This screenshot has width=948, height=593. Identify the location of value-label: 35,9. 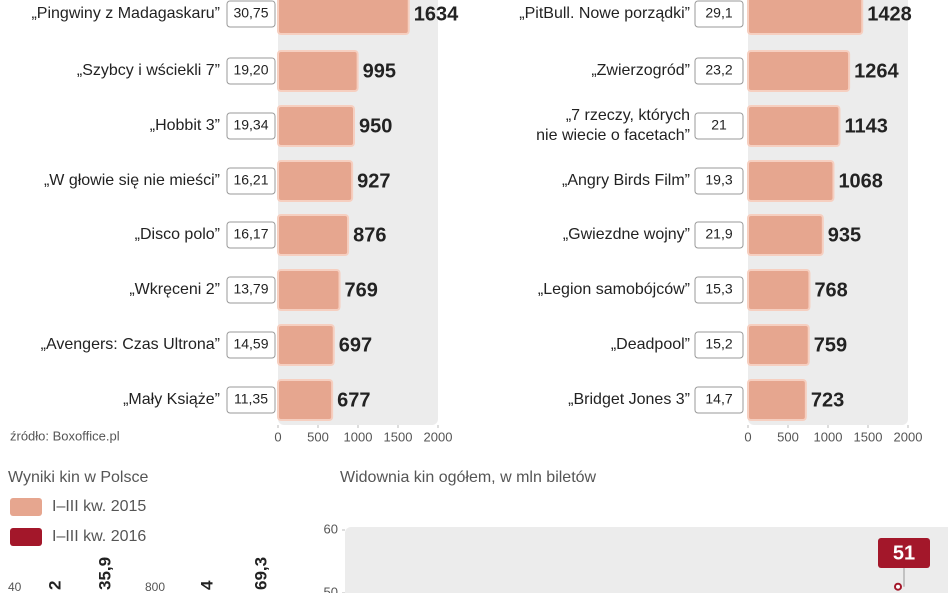
(104, 573).